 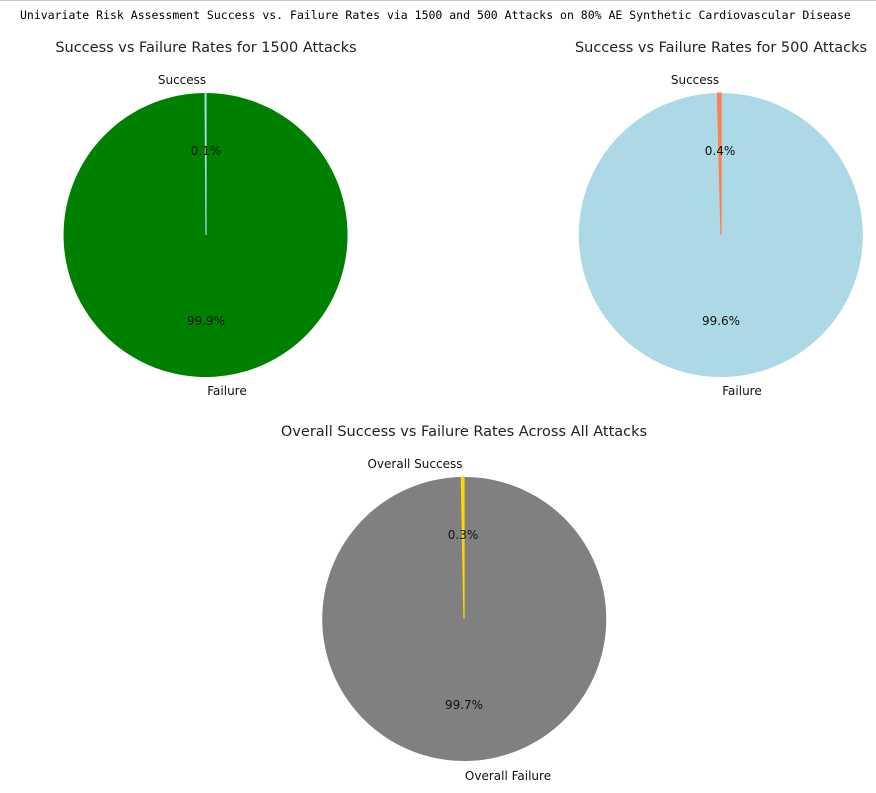 I want to click on pct-label-failure: 99.6%, so click(x=721, y=321).